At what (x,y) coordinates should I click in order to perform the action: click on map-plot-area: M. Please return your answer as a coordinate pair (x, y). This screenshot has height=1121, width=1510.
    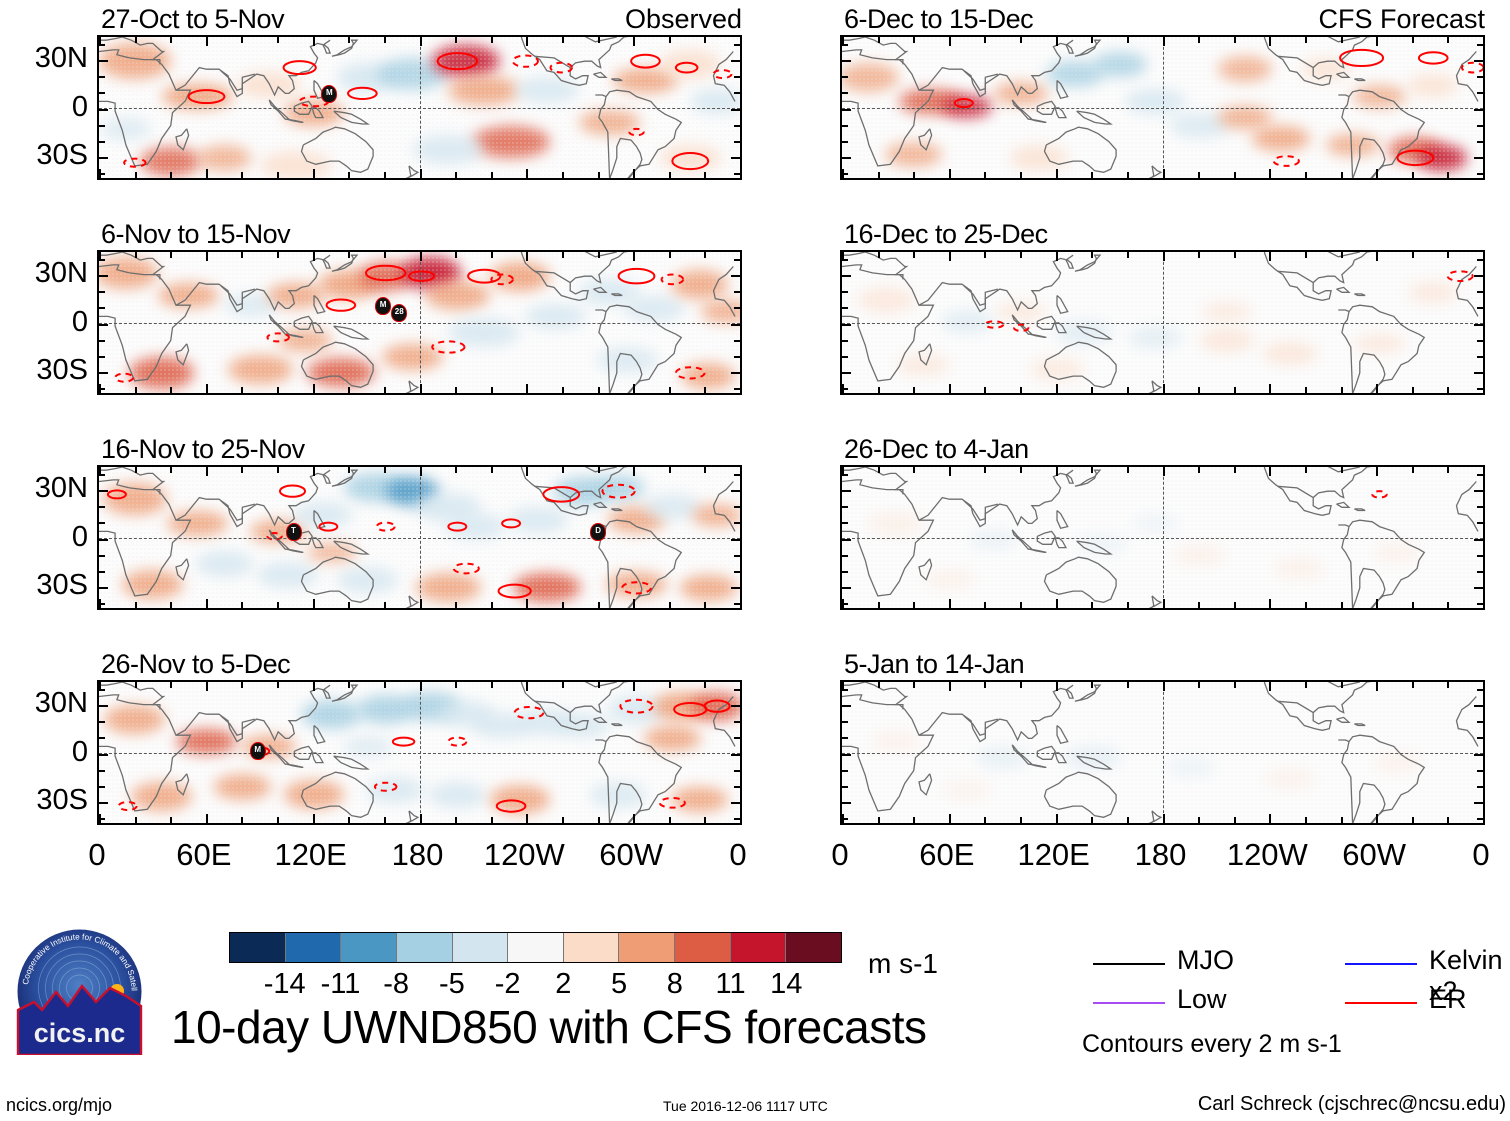
    Looking at the image, I should click on (419, 107).